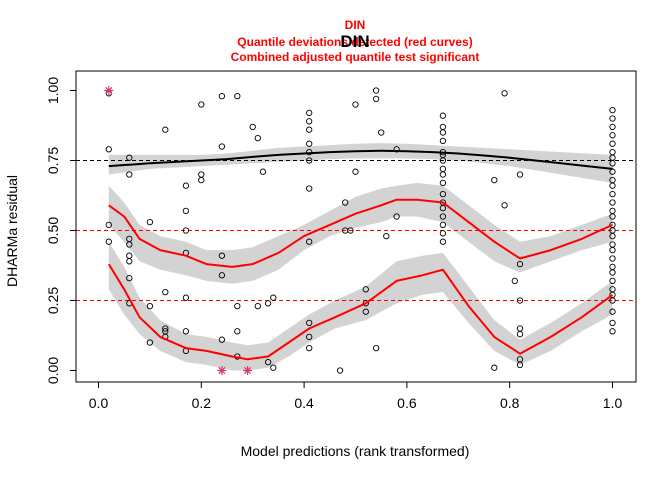 This screenshot has width=672, height=480. What do you see at coordinates (53, 230) in the screenshot?
I see `y-tick-label: 0.50` at bounding box center [53, 230].